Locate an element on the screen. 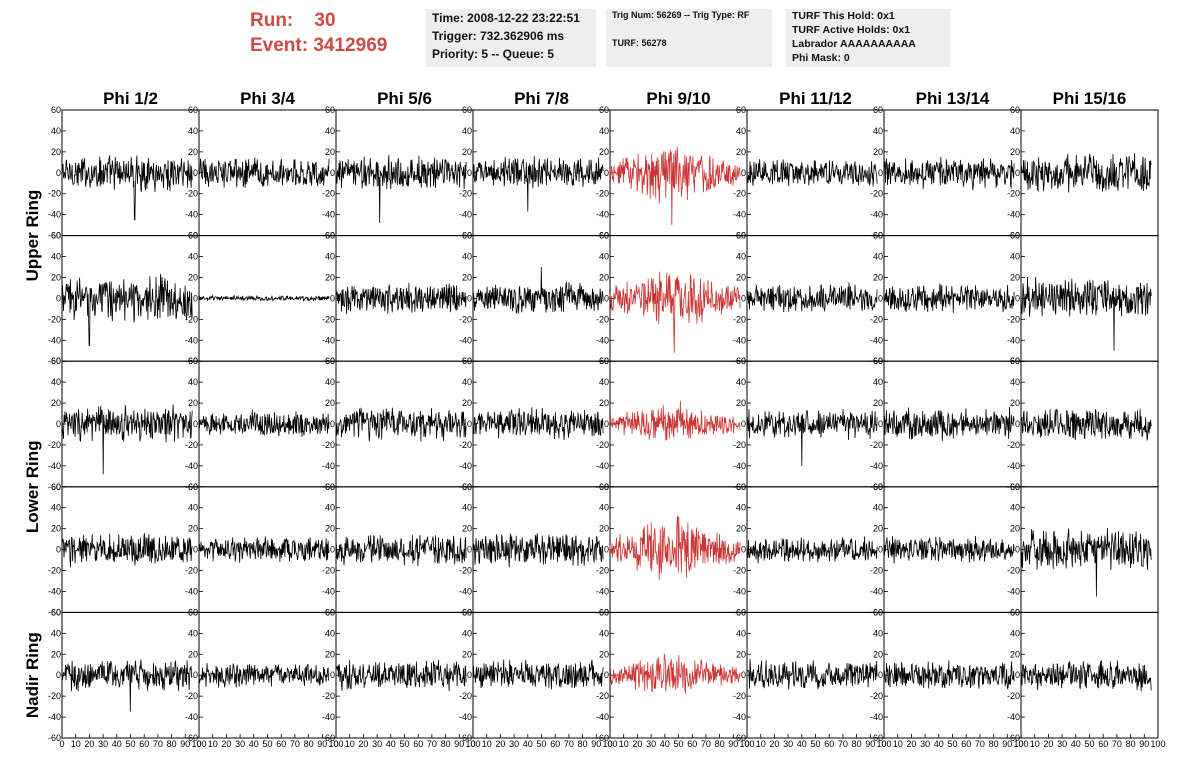 This screenshot has width=1196, height=772. x-tick-label: 20 is located at coordinates (911, 744).